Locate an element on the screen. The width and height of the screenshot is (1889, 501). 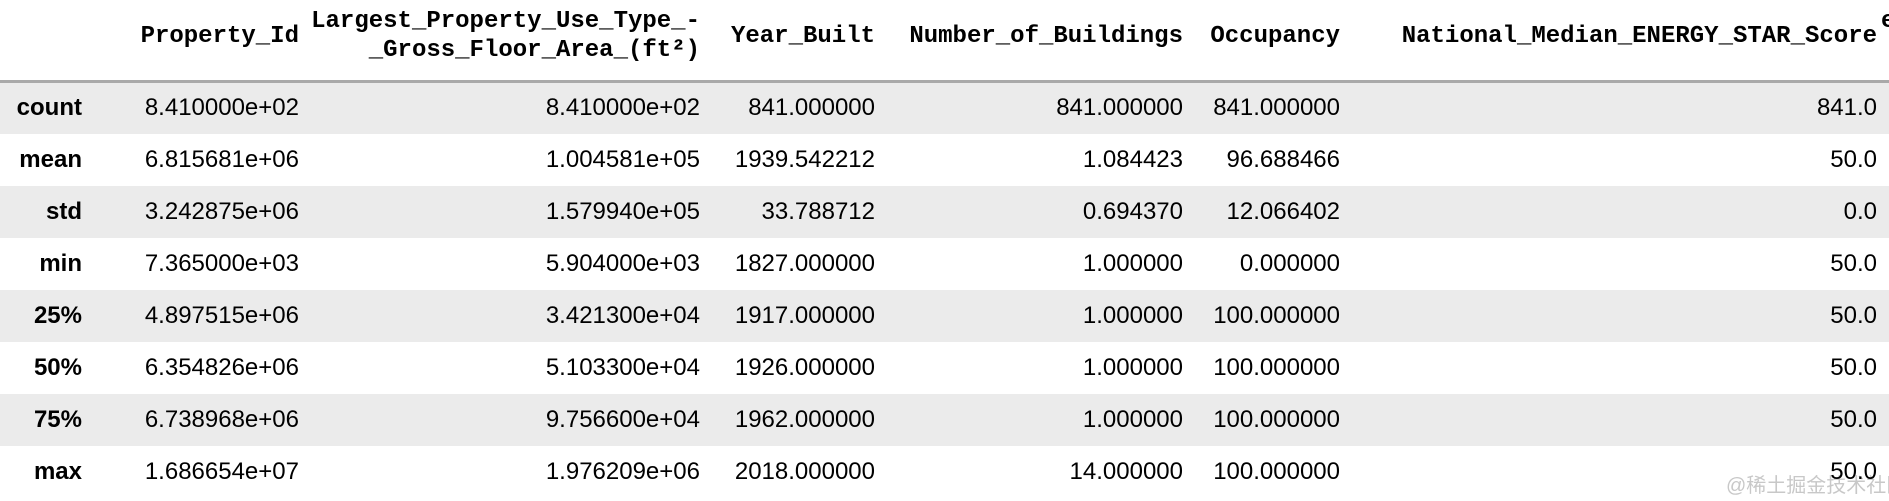
table-cell: 5.904000e+03 is located at coordinates (622, 263).